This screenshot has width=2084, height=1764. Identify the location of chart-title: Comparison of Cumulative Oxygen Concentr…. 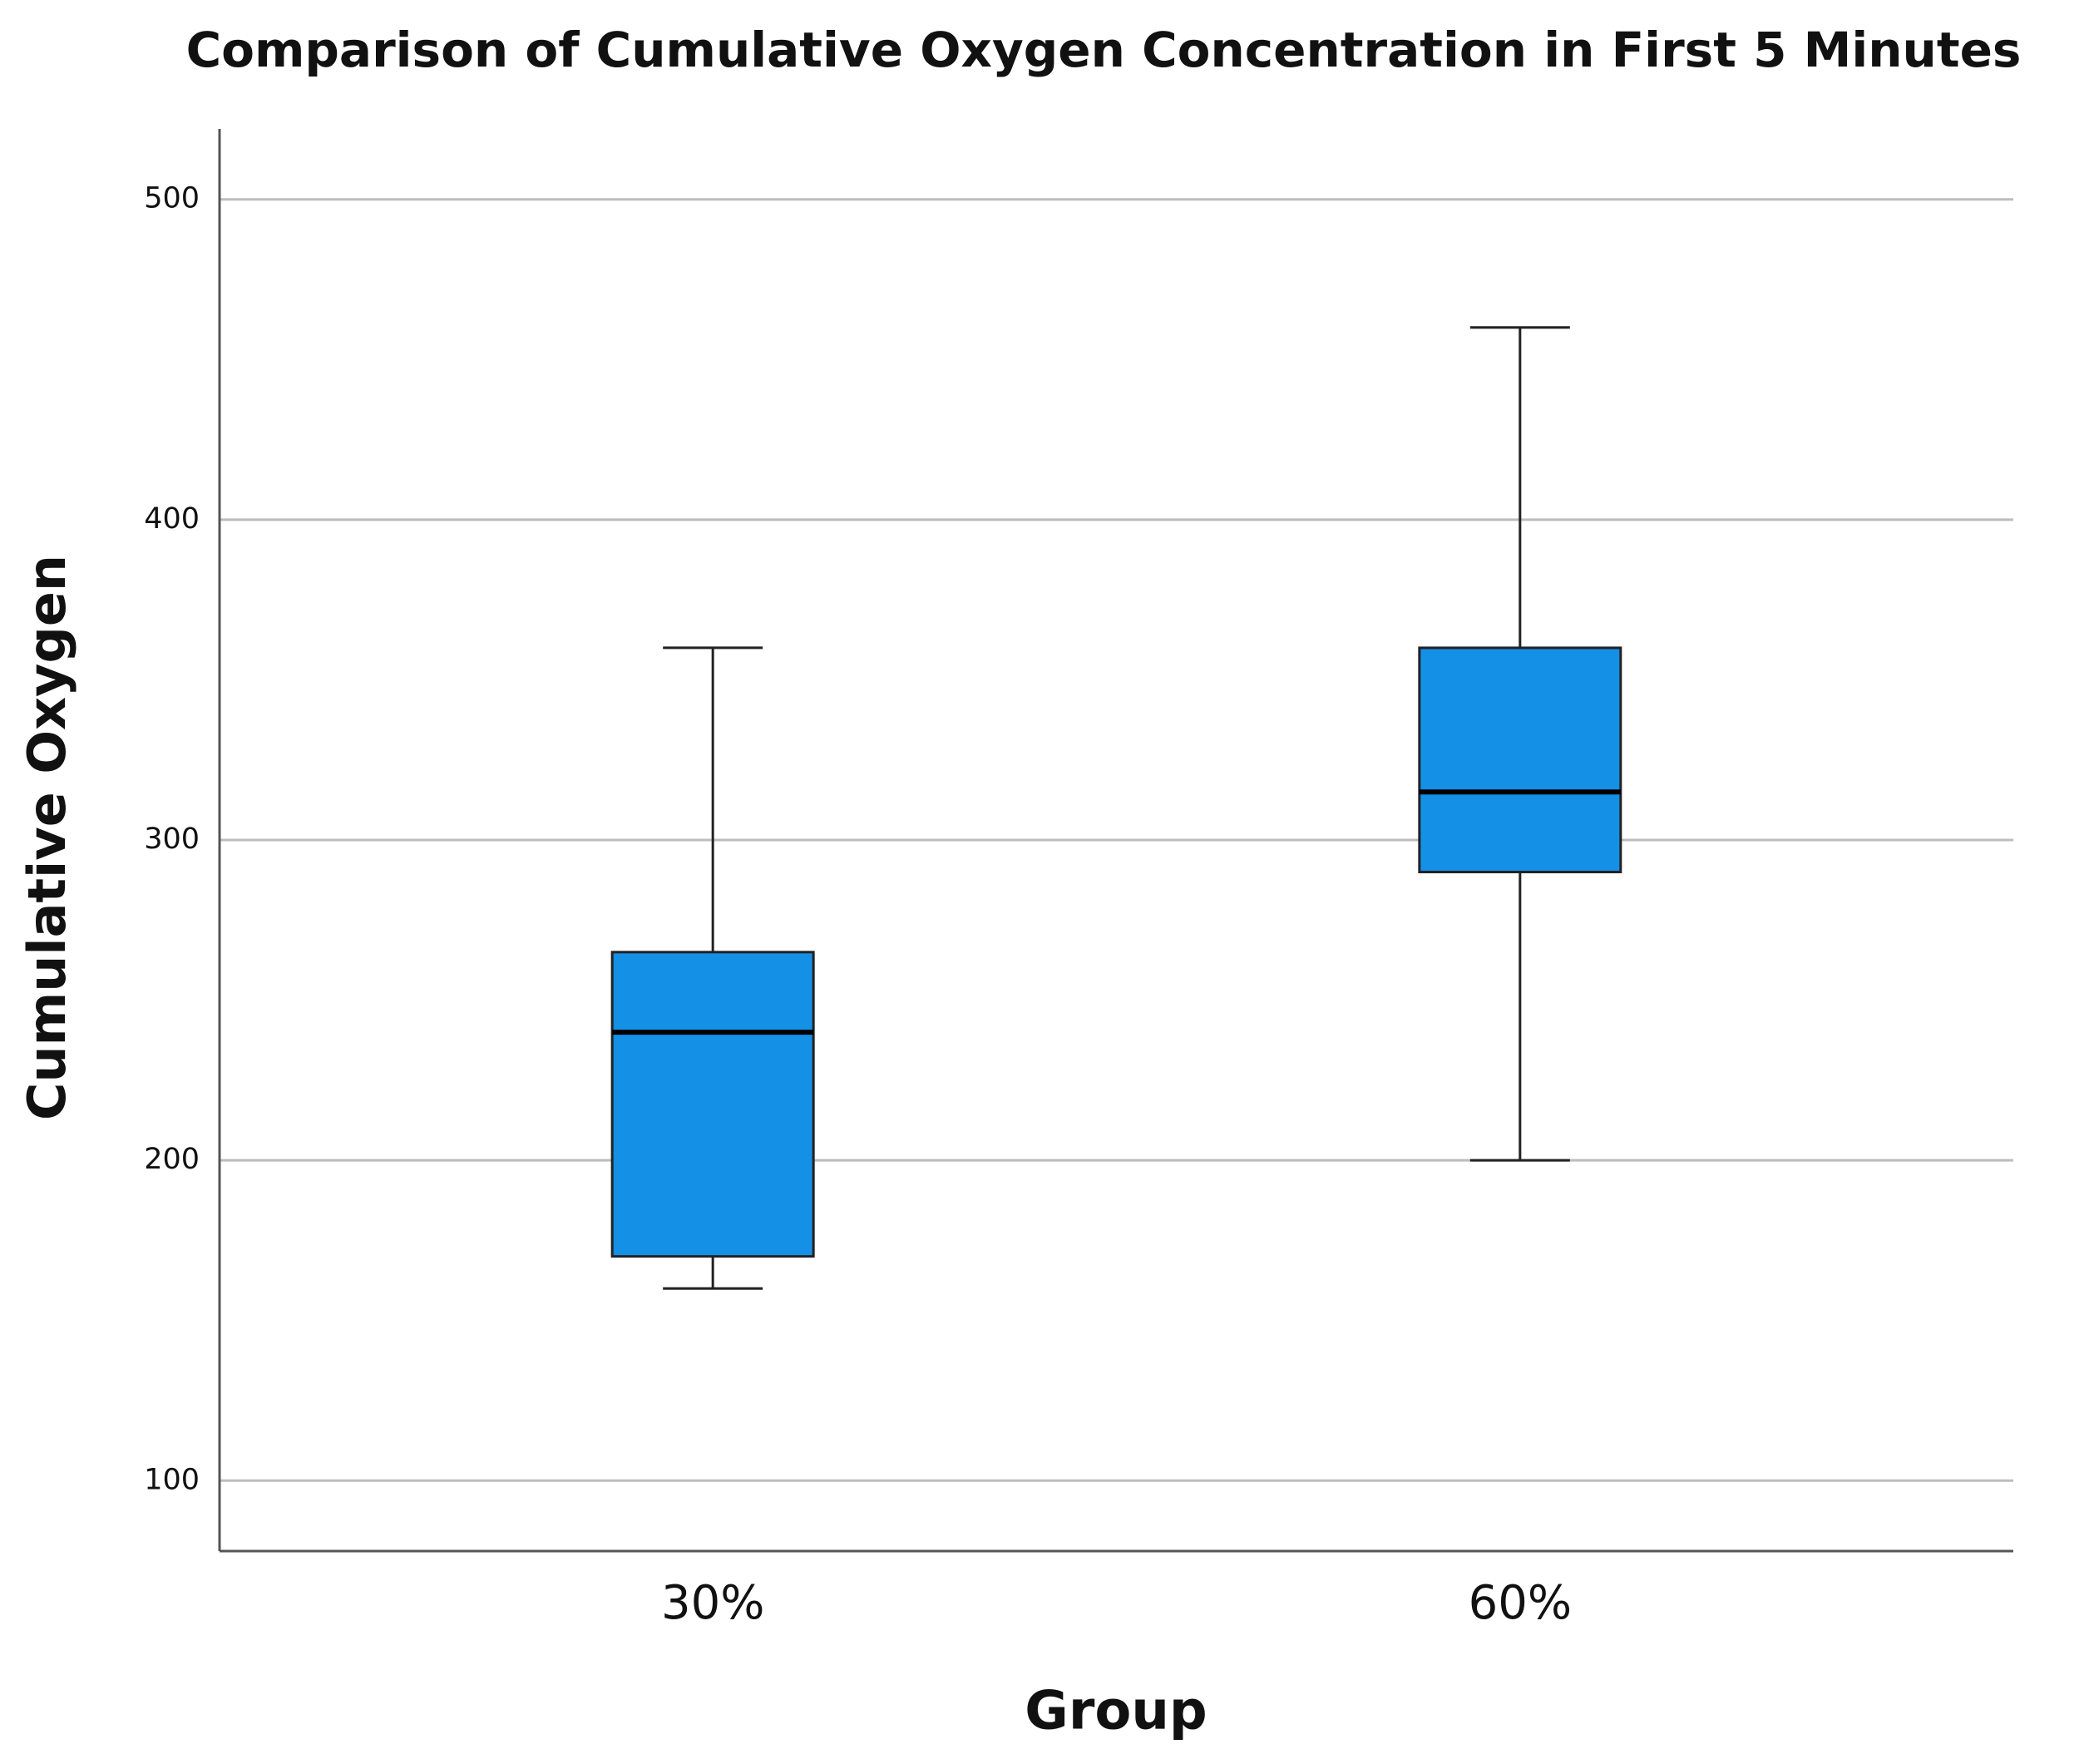
(1104, 50).